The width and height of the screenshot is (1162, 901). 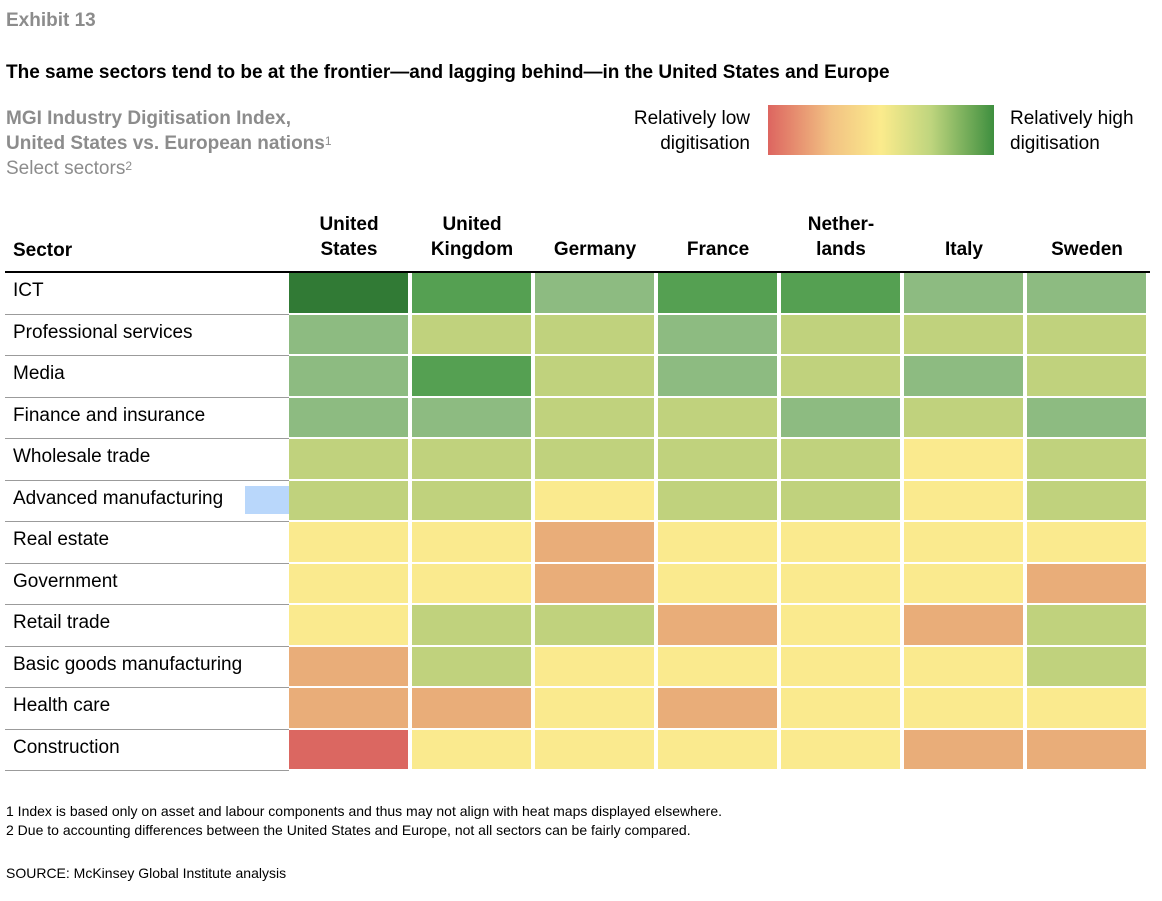 I want to click on sector-label: Media, so click(x=39, y=373).